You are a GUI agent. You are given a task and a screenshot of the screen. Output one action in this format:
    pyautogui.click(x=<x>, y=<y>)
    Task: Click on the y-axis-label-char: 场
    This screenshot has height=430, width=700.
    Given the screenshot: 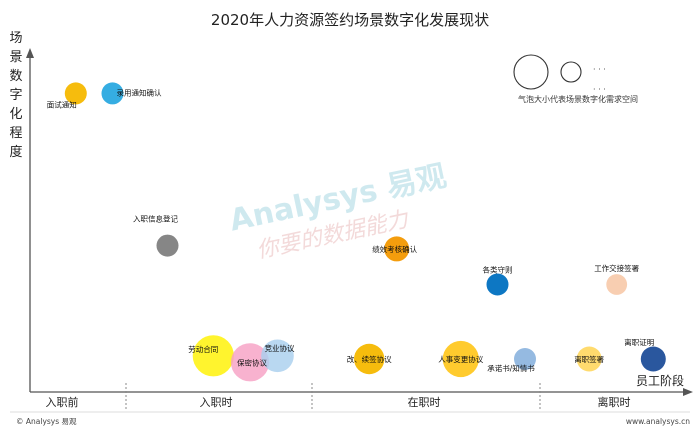 What is the action you would take?
    pyautogui.click(x=15, y=38)
    